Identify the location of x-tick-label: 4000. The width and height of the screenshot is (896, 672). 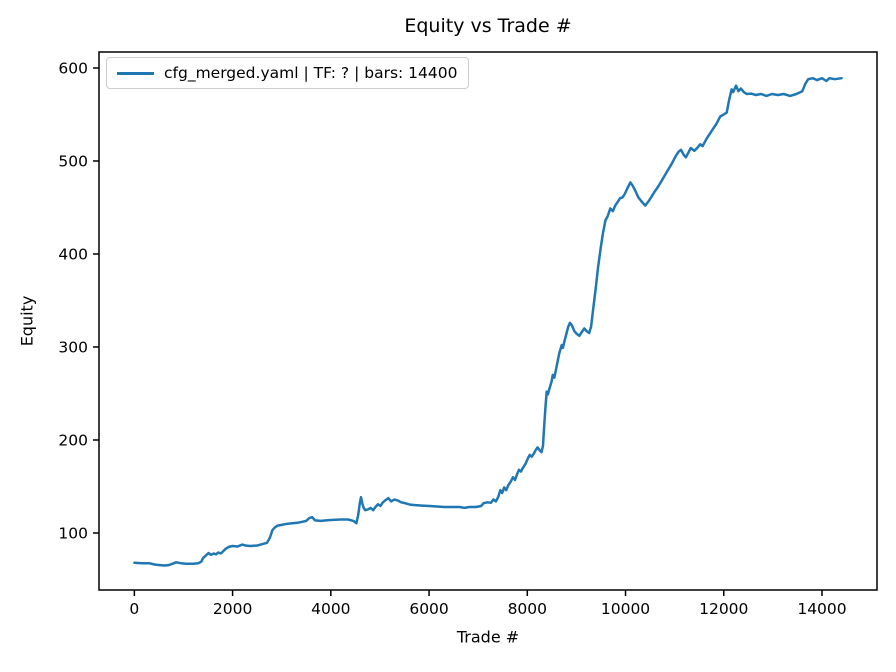
(330, 609).